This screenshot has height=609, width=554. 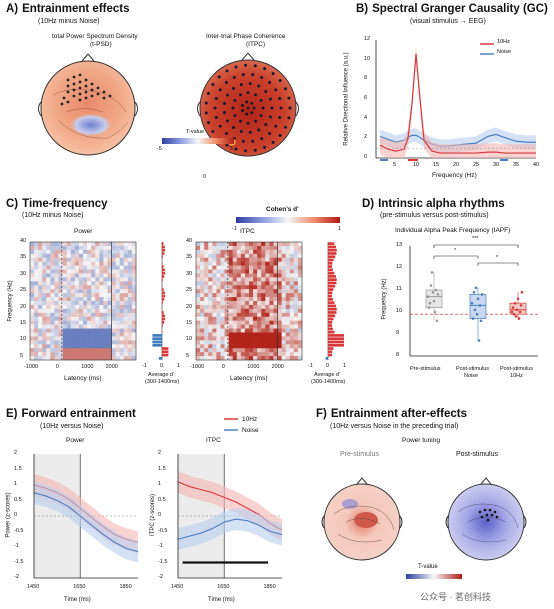 I want to click on tf-ytick: 5, so click(x=22, y=355).